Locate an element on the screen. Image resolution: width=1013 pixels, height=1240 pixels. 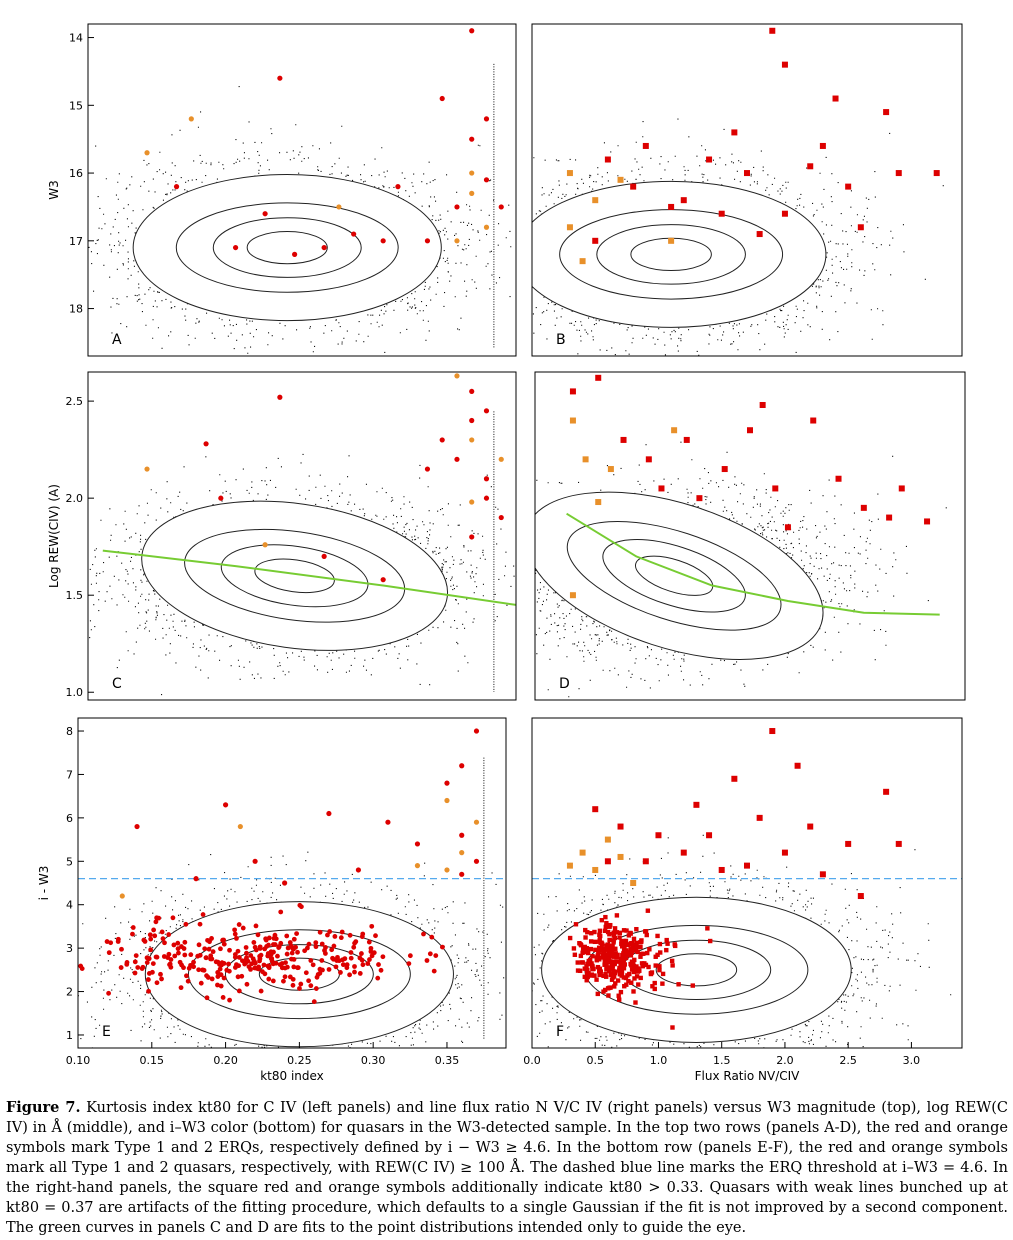
panel-A-contour is located at coordinates (287, 247).